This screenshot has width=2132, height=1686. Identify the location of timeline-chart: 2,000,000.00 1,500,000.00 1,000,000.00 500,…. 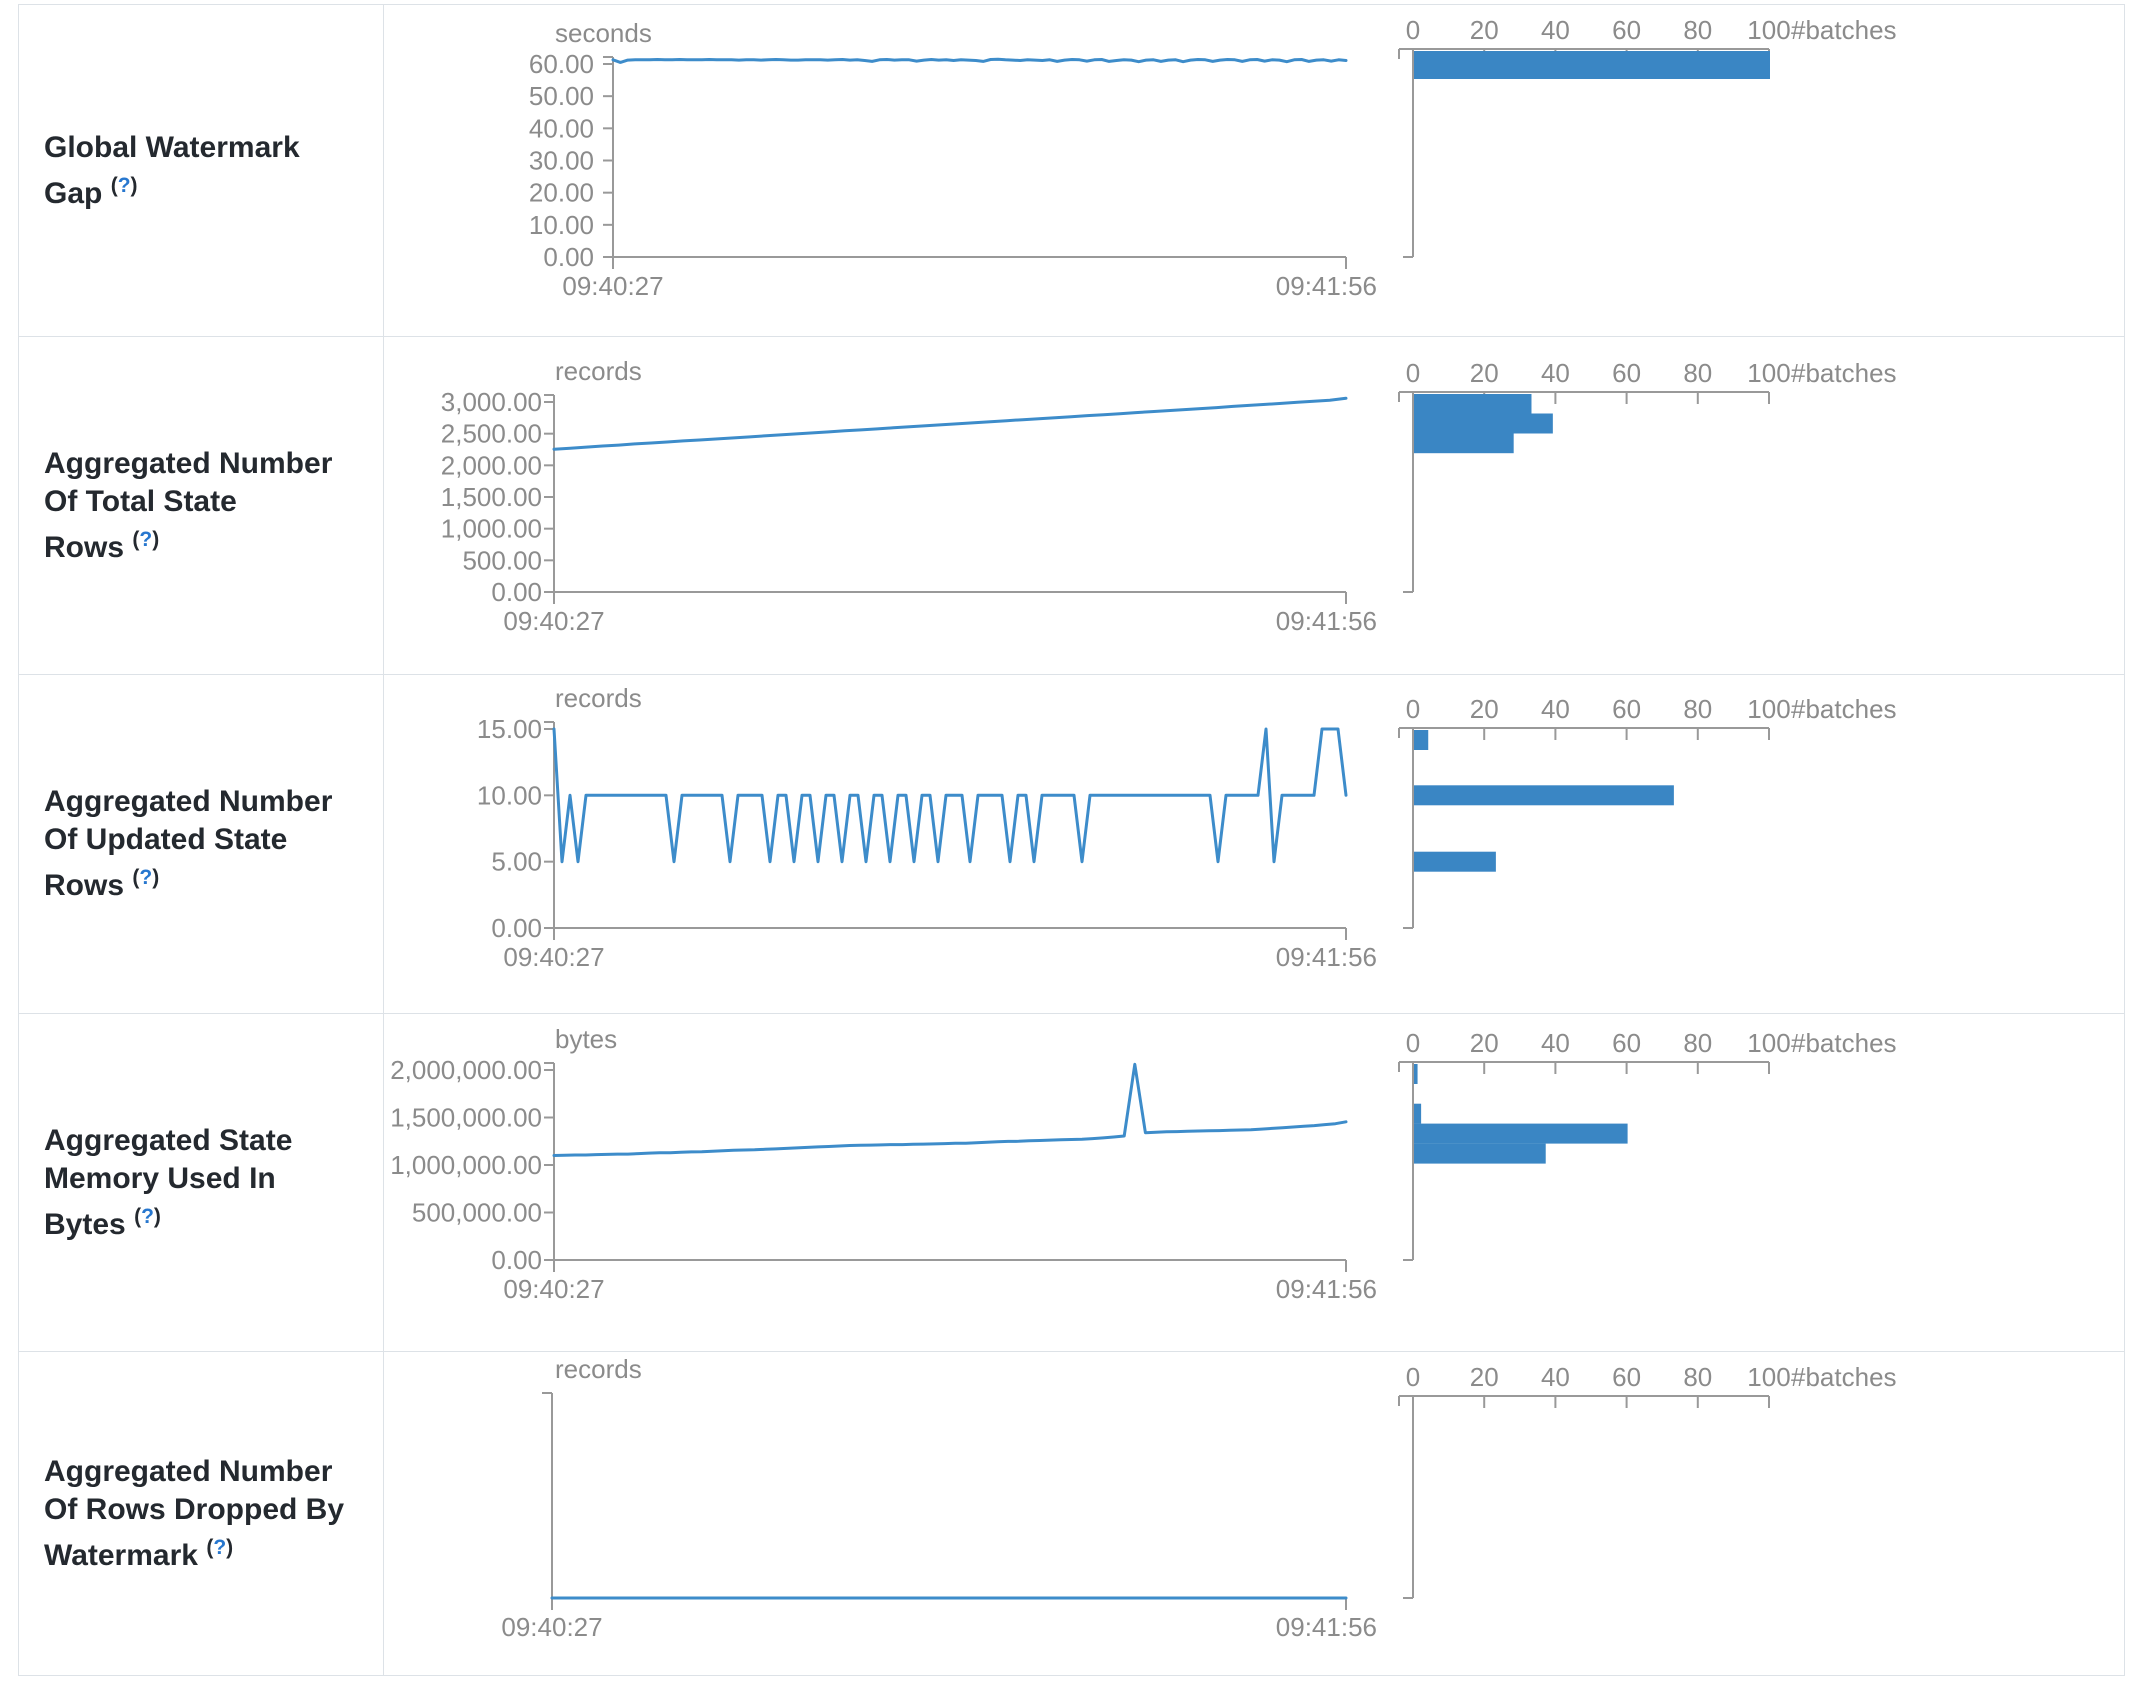
(883, 1164).